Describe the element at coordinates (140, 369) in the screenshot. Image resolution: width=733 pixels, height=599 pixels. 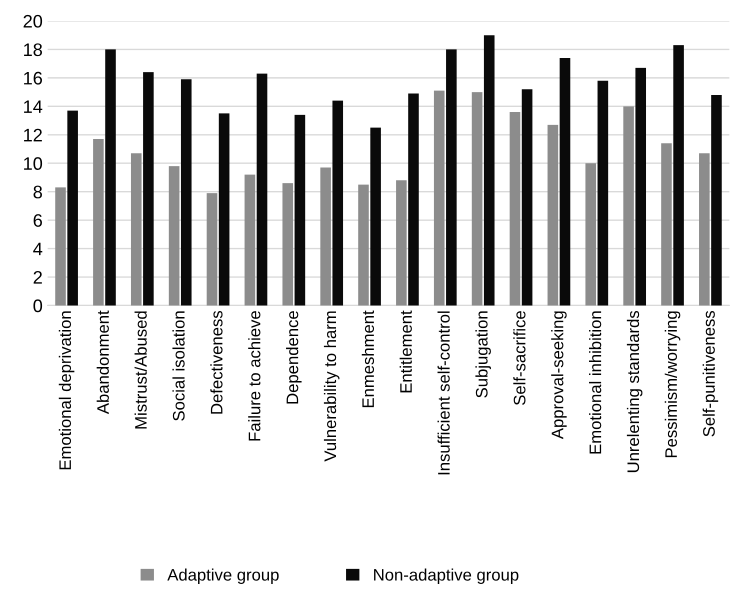
I see `x-tick-label: Mistrust/Abused` at that location.